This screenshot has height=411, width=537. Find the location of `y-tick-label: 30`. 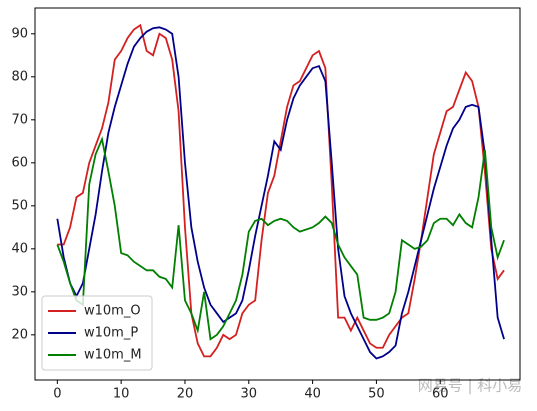

y-tick-label: 30 is located at coordinates (19, 291).